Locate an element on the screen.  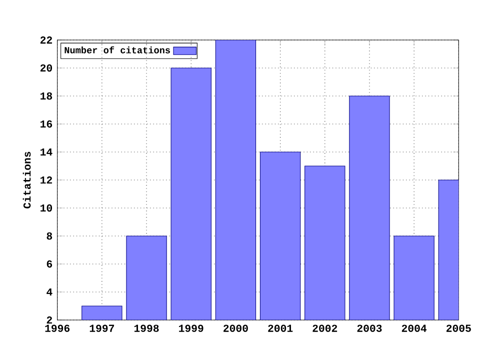
y-tick-label: 12 is located at coordinates (46, 180).